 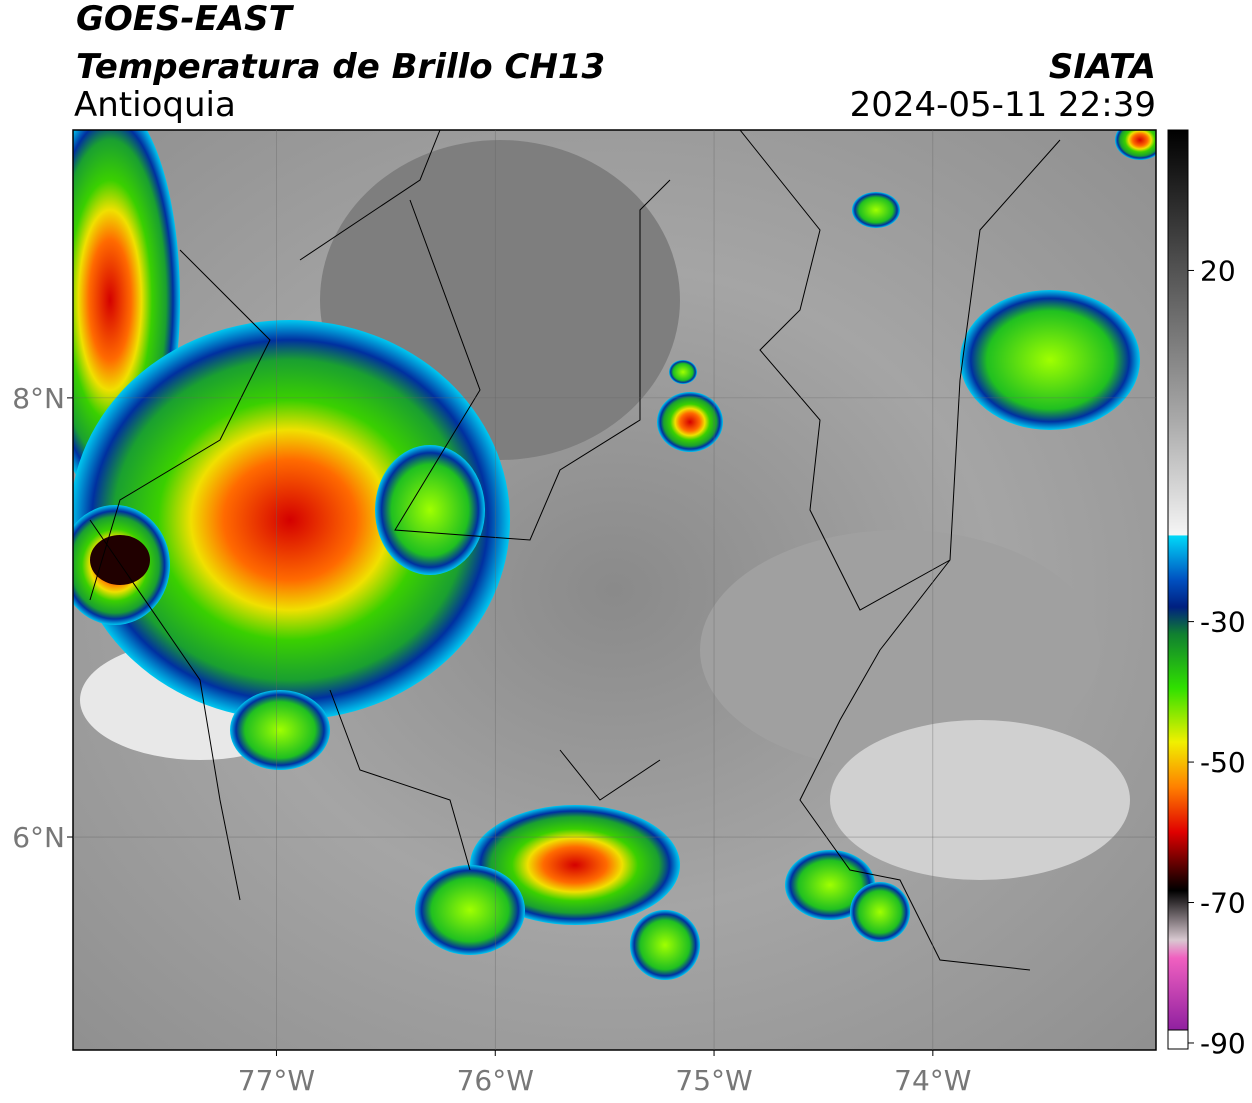 What do you see at coordinates (276, 1080) in the screenshot?
I see `x-tick-label: 77°W` at bounding box center [276, 1080].